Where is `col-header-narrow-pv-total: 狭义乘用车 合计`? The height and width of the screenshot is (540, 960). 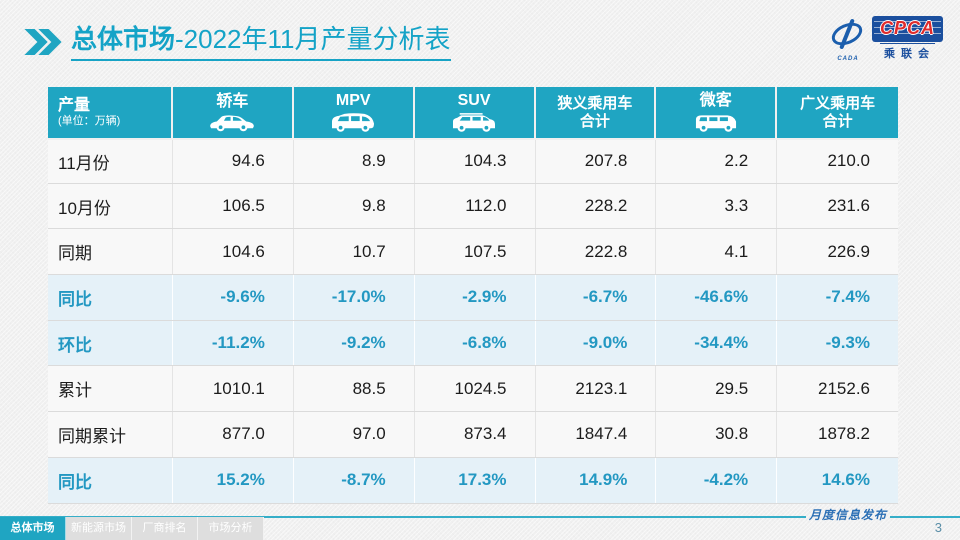
col-header-narrow-pv-total: 狭义乘用车 合计 is located at coordinates (596, 112).